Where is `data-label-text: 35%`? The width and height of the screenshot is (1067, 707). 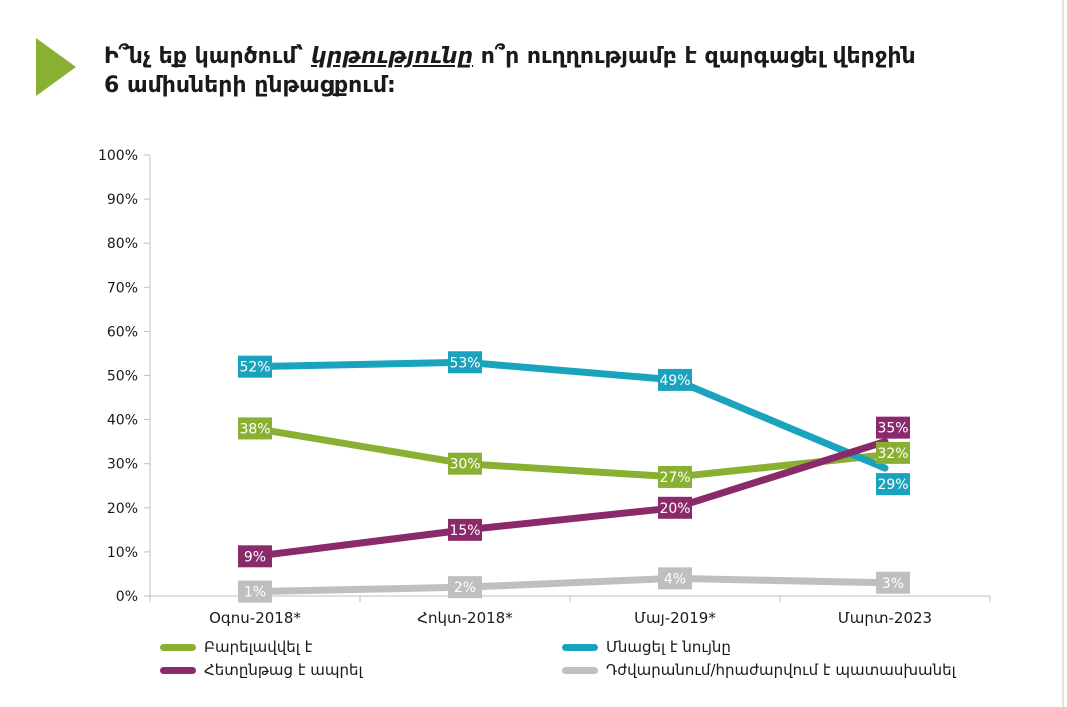
data-label-text: 35% is located at coordinates (892, 429).